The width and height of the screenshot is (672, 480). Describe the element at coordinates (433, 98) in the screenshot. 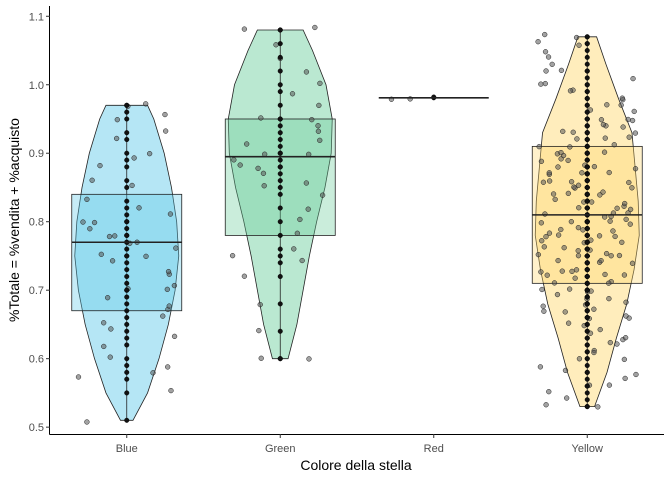

I see `violin-group-red` at that location.